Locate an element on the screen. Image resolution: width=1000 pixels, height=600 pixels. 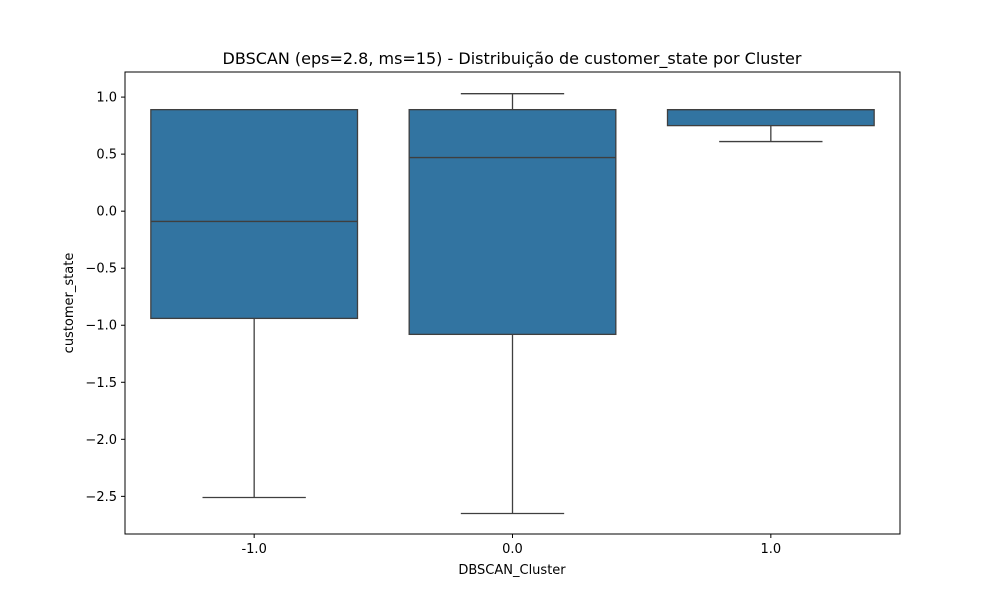
x-axis-label: DBSCAN_Cluster is located at coordinates (512, 570).